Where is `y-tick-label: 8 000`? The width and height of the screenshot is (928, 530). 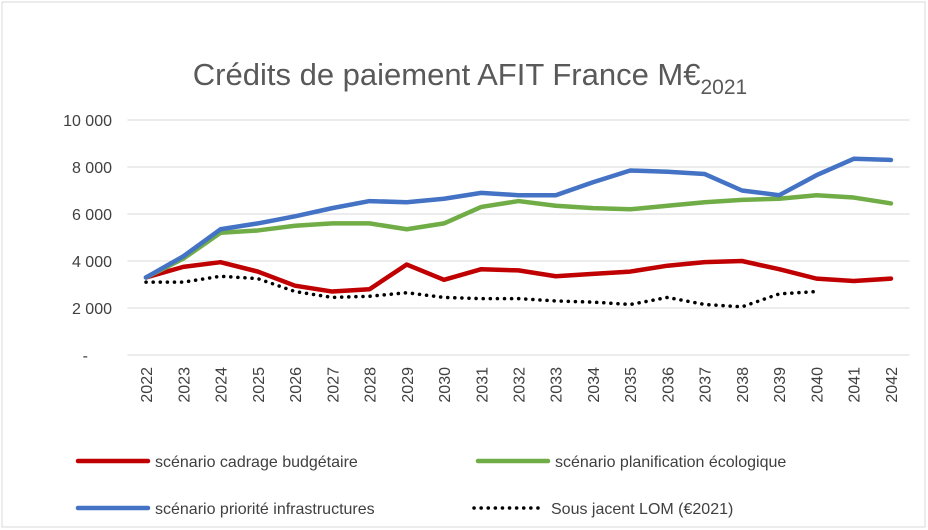
y-tick-label: 8 000 is located at coordinates (92, 168).